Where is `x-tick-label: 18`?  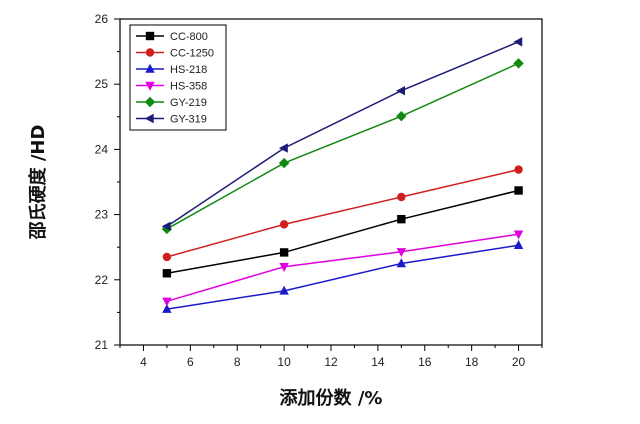
x-tick-label: 18 is located at coordinates (472, 362).